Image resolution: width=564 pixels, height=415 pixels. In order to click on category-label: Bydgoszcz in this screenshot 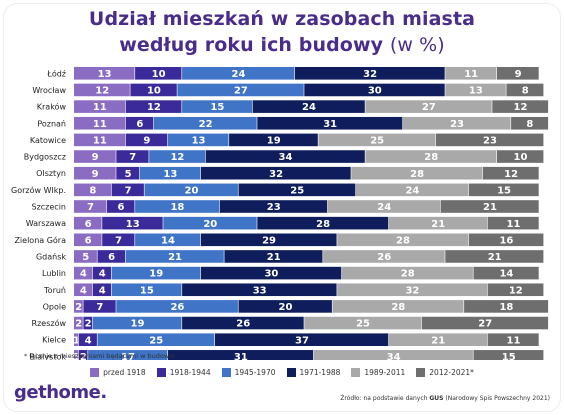, I will do `click(45, 157)`.